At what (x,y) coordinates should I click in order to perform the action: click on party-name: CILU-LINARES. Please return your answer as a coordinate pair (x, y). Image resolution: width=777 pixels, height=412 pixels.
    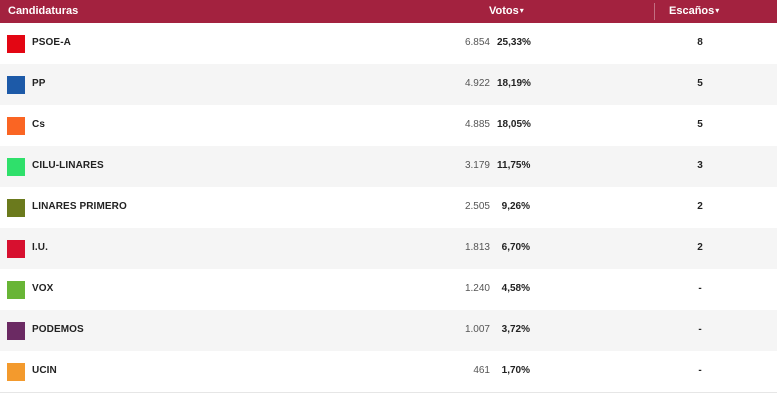
    Looking at the image, I should click on (68, 165).